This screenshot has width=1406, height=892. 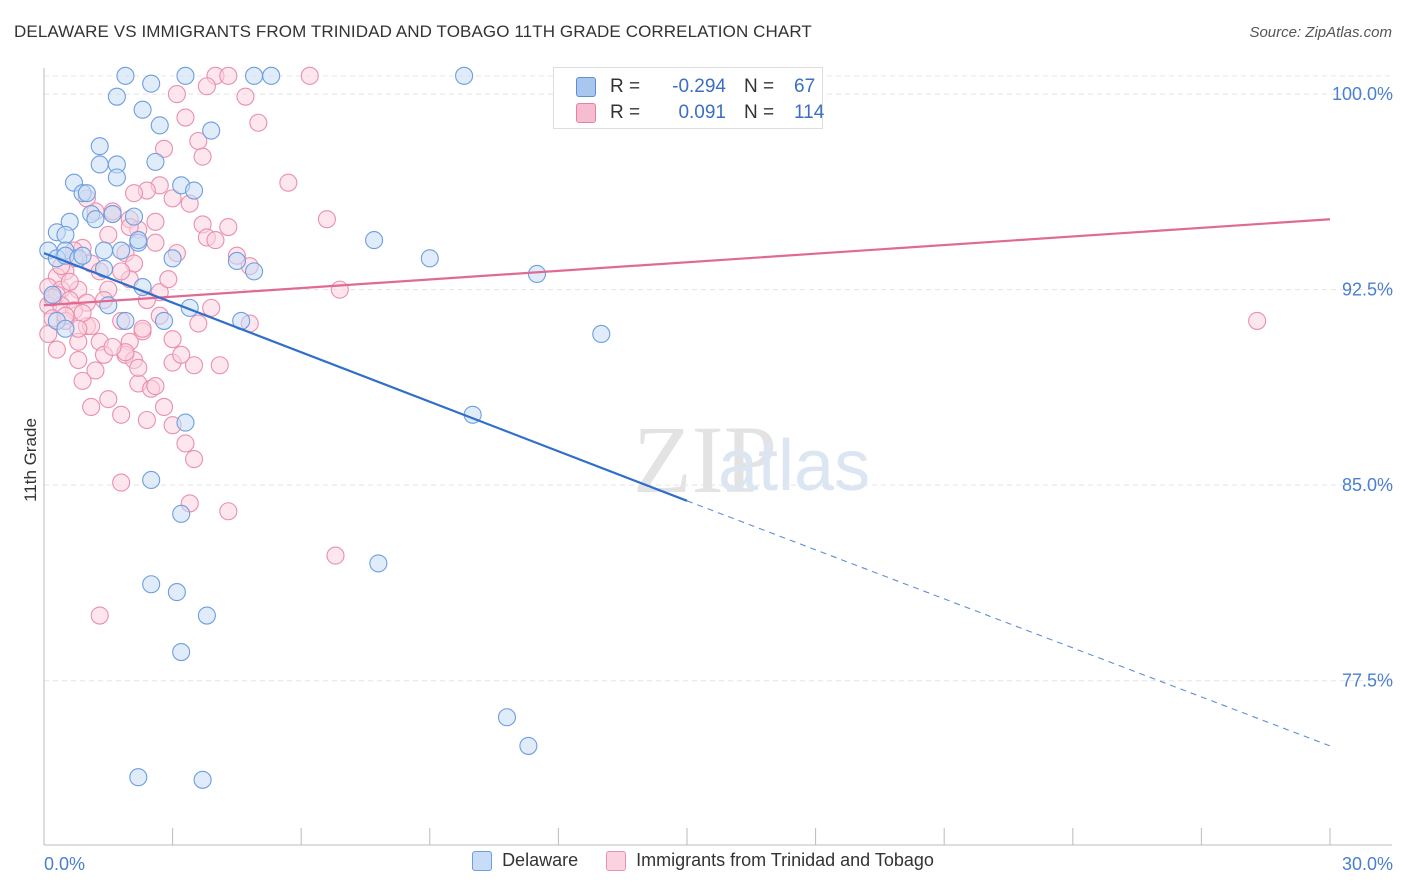 What do you see at coordinates (1362, 94) in the screenshot?
I see `y-tick-label: 100.0%` at bounding box center [1362, 94].